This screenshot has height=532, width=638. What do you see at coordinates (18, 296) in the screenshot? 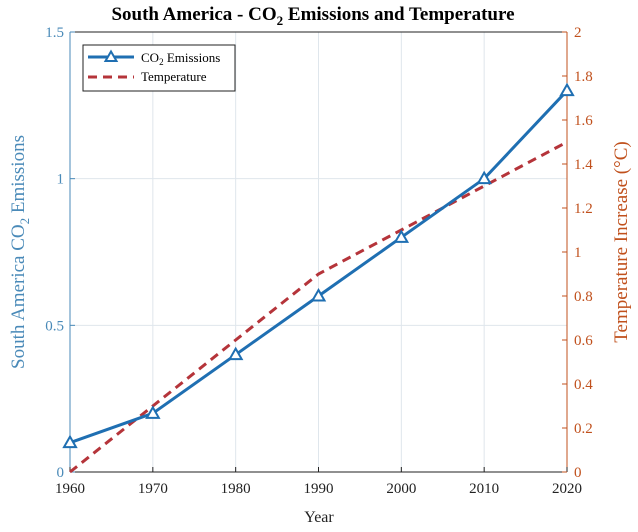
I see `left-y-axis-label-main: South America CO` at bounding box center [18, 296].